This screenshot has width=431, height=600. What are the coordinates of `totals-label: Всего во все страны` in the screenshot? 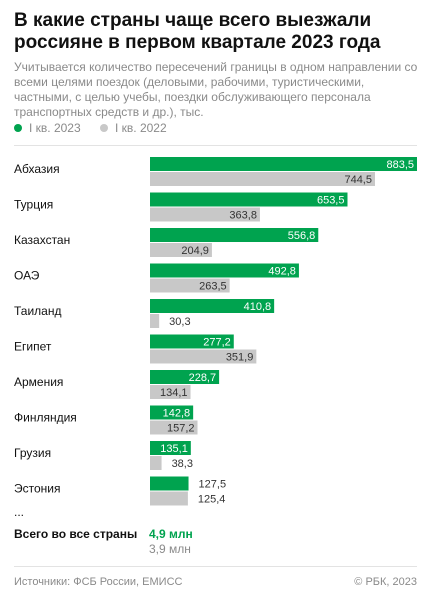 It's located at (76, 534).